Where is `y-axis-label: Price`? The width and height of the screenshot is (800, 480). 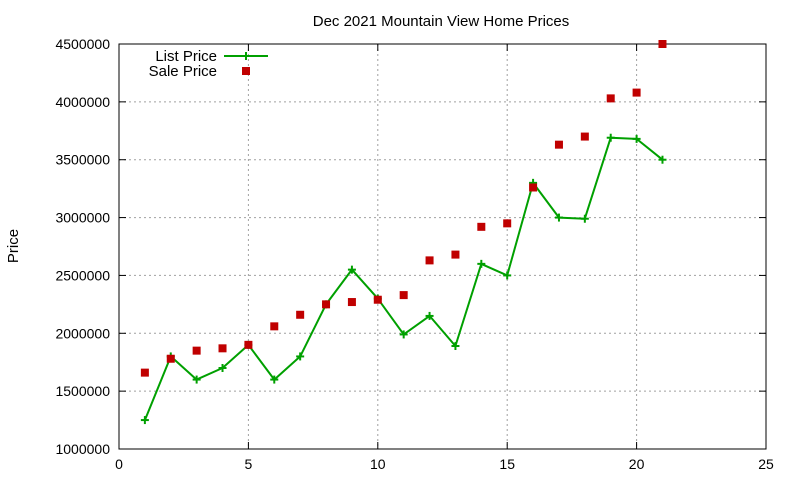
y-axis-label: Price is located at coordinates (13, 246).